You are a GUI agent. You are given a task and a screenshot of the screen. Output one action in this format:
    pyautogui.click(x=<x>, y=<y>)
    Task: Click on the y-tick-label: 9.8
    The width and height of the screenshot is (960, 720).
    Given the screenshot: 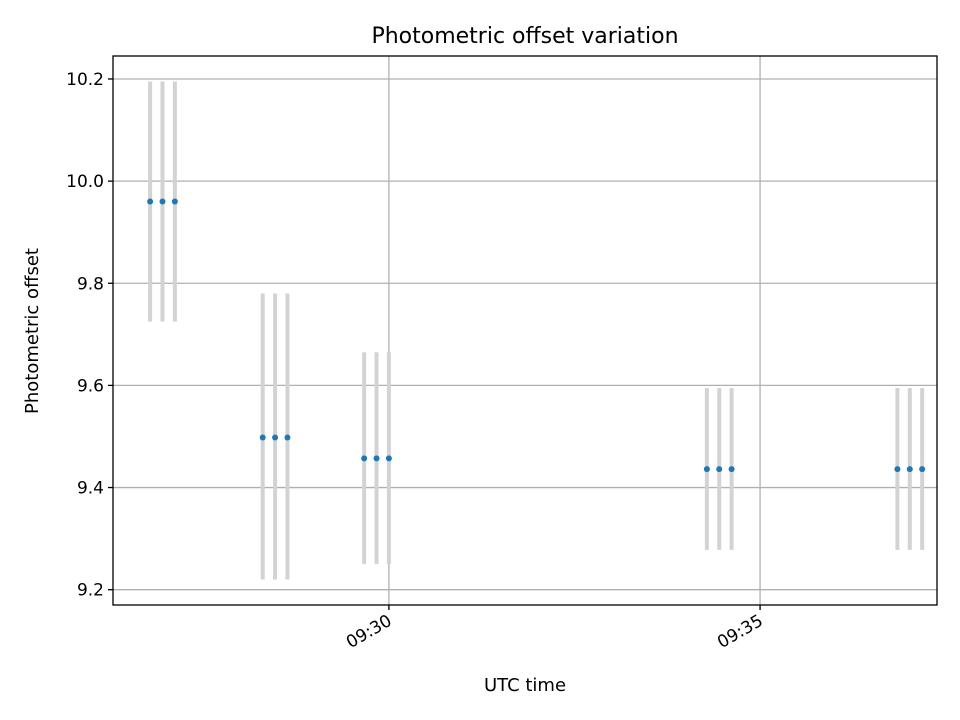 What is the action you would take?
    pyautogui.click(x=90, y=284)
    